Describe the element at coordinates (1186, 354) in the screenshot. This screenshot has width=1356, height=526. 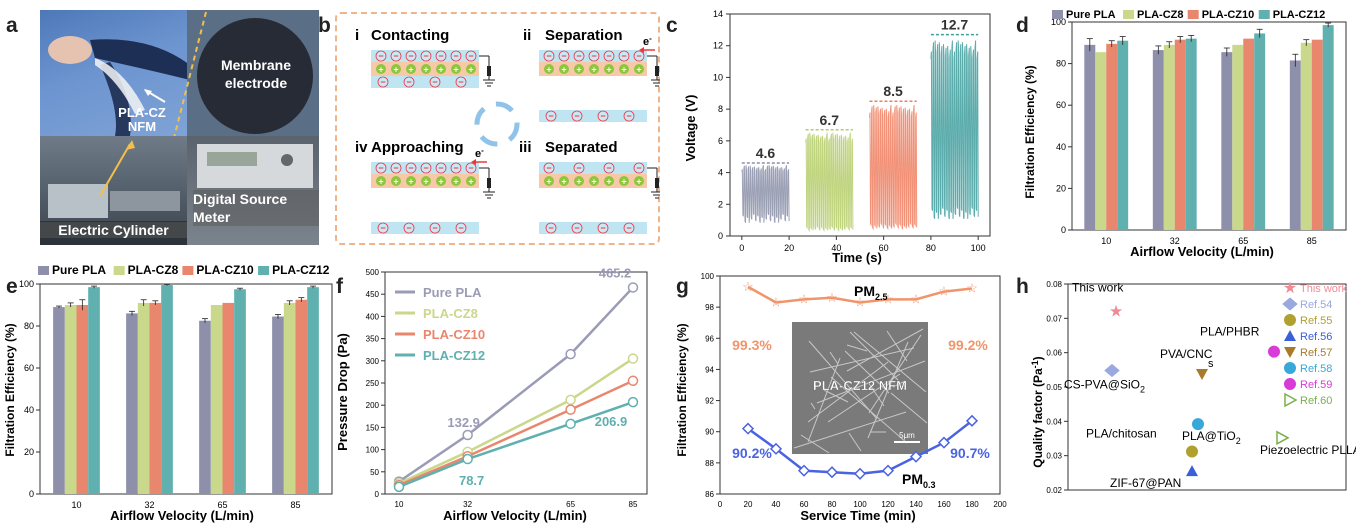
I see `h-point-label: PVA/CNC` at that location.